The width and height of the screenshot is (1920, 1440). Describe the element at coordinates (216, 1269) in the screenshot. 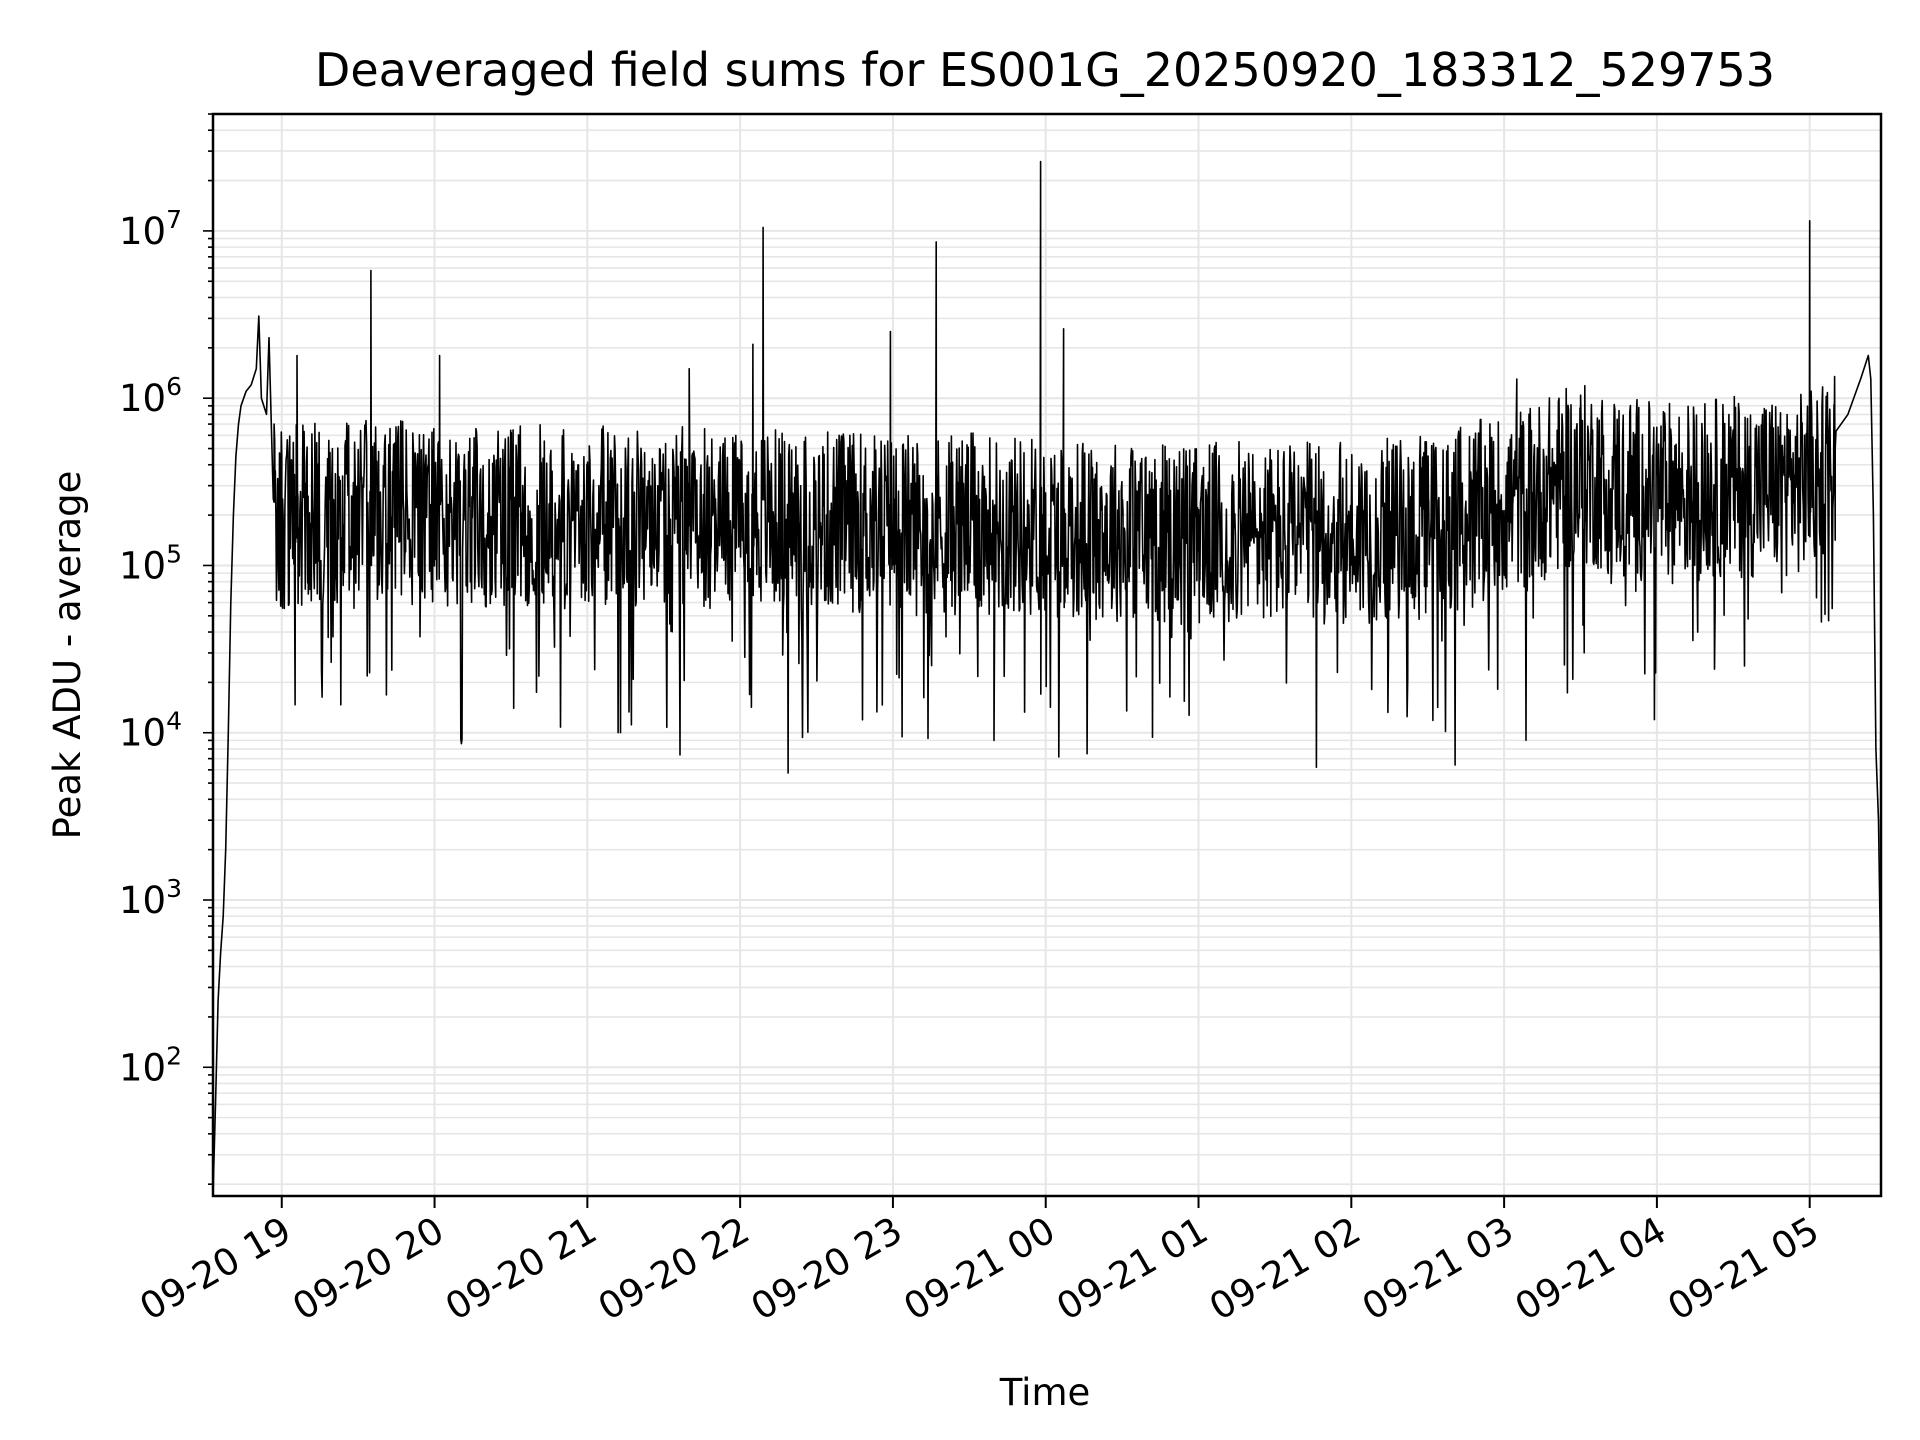

I see `x-tick-label: 09-20 19` at that location.